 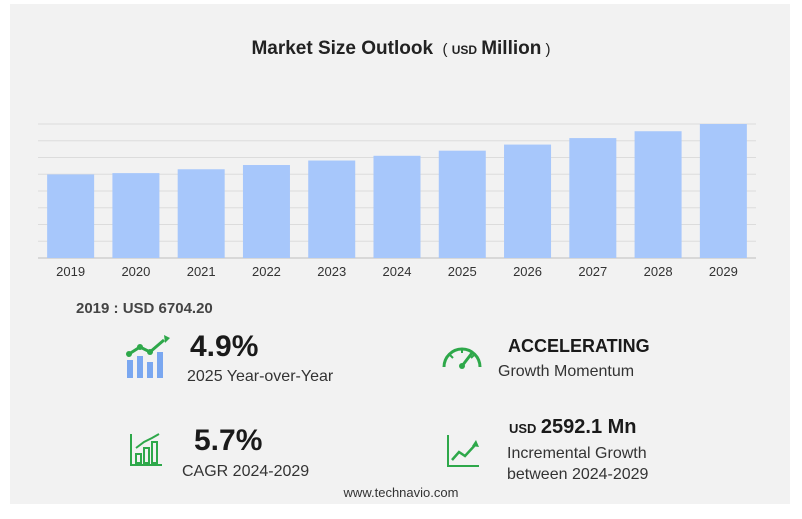 What do you see at coordinates (397, 206) in the screenshot?
I see `bar-2024` at bounding box center [397, 206].